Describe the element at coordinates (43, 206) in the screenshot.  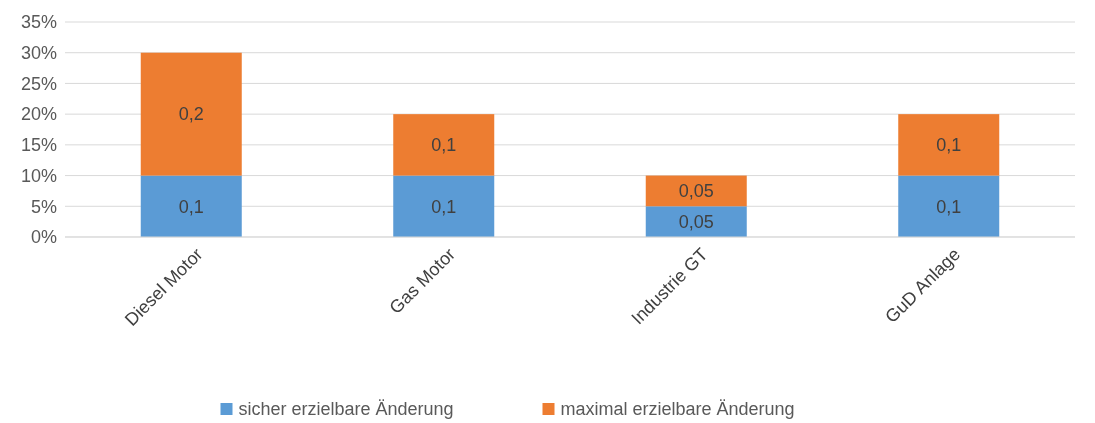
I see `y-tick-label: 5%` at that location.